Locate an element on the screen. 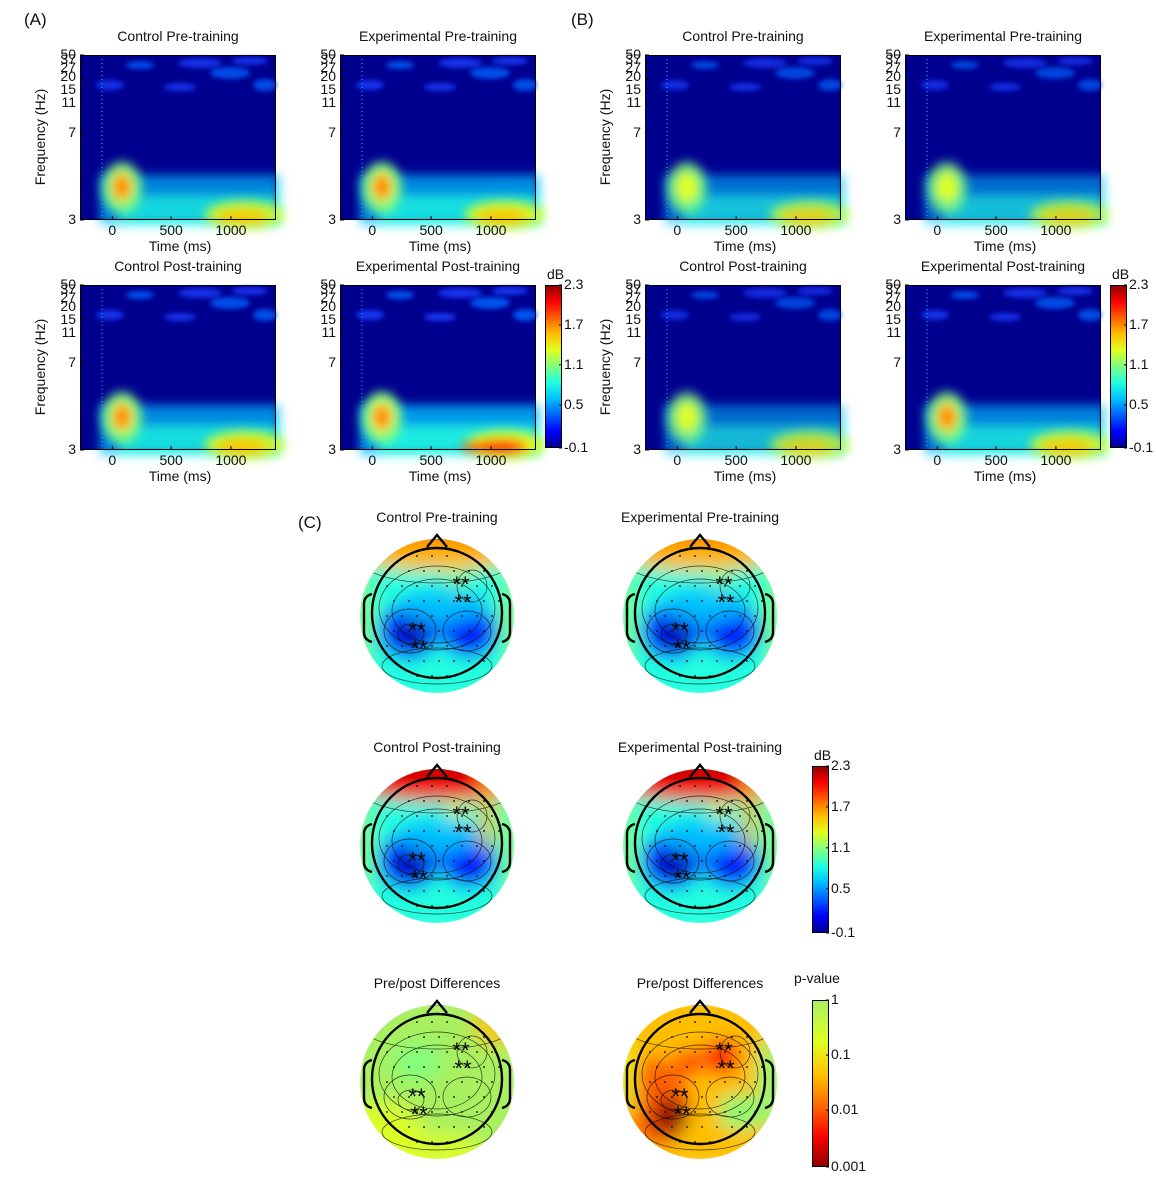 Image resolution: width=1156 pixels, height=1200 pixels. y-tick-label: 15 is located at coordinates (68, 318).